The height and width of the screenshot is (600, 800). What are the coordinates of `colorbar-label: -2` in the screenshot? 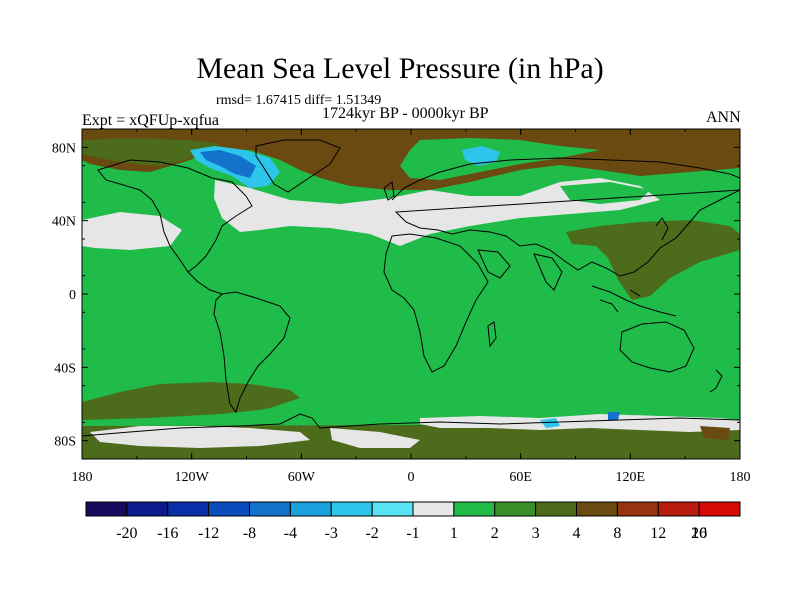 It's located at (371, 533).